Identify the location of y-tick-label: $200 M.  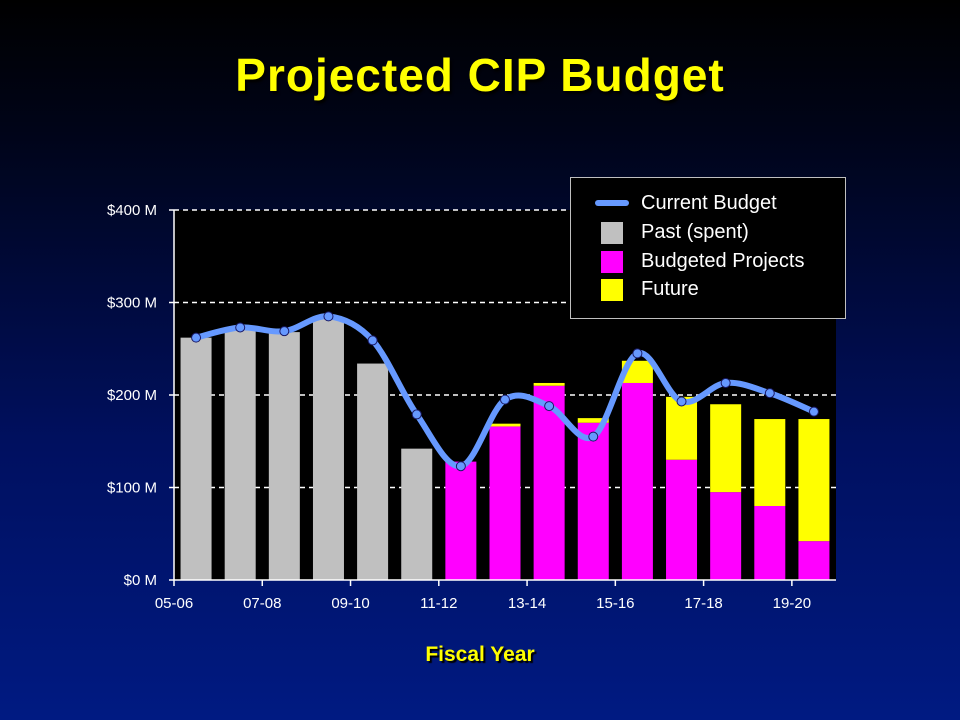
(132, 395).